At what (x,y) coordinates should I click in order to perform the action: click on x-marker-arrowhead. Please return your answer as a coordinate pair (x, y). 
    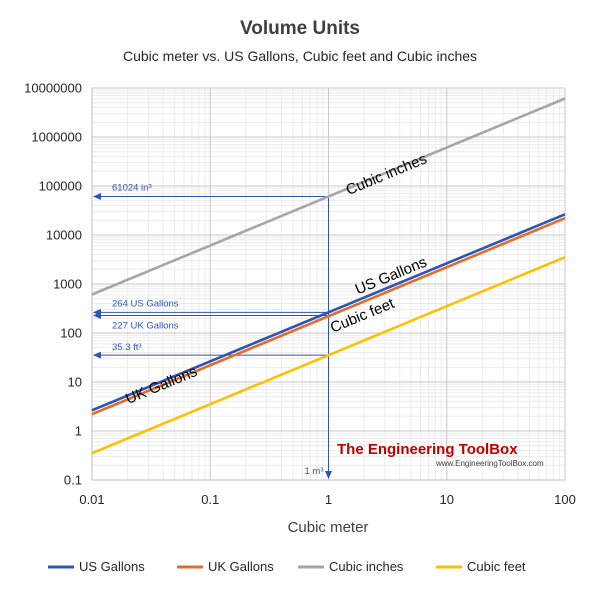
    Looking at the image, I should click on (328, 475).